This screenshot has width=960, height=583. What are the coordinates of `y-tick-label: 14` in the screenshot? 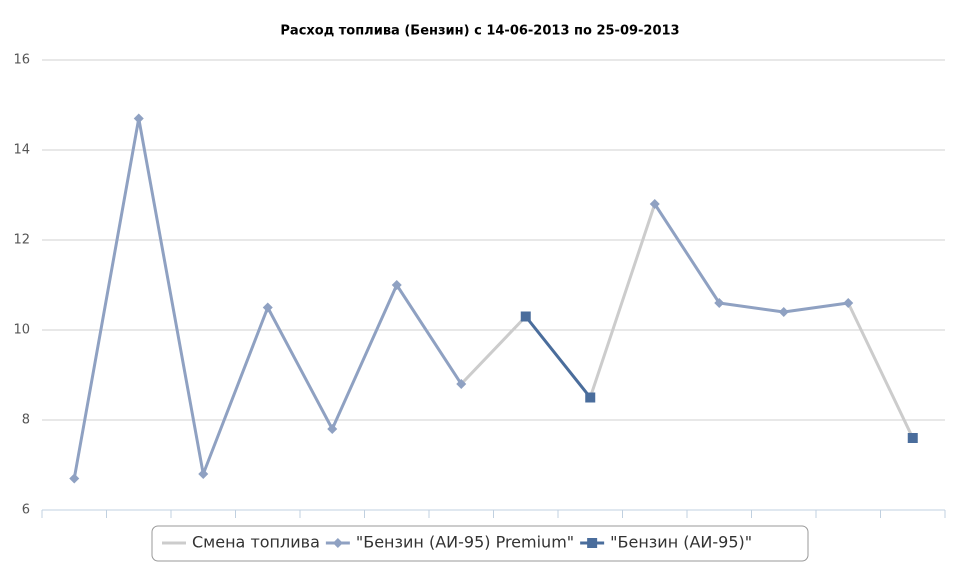 It's located at (21, 150).